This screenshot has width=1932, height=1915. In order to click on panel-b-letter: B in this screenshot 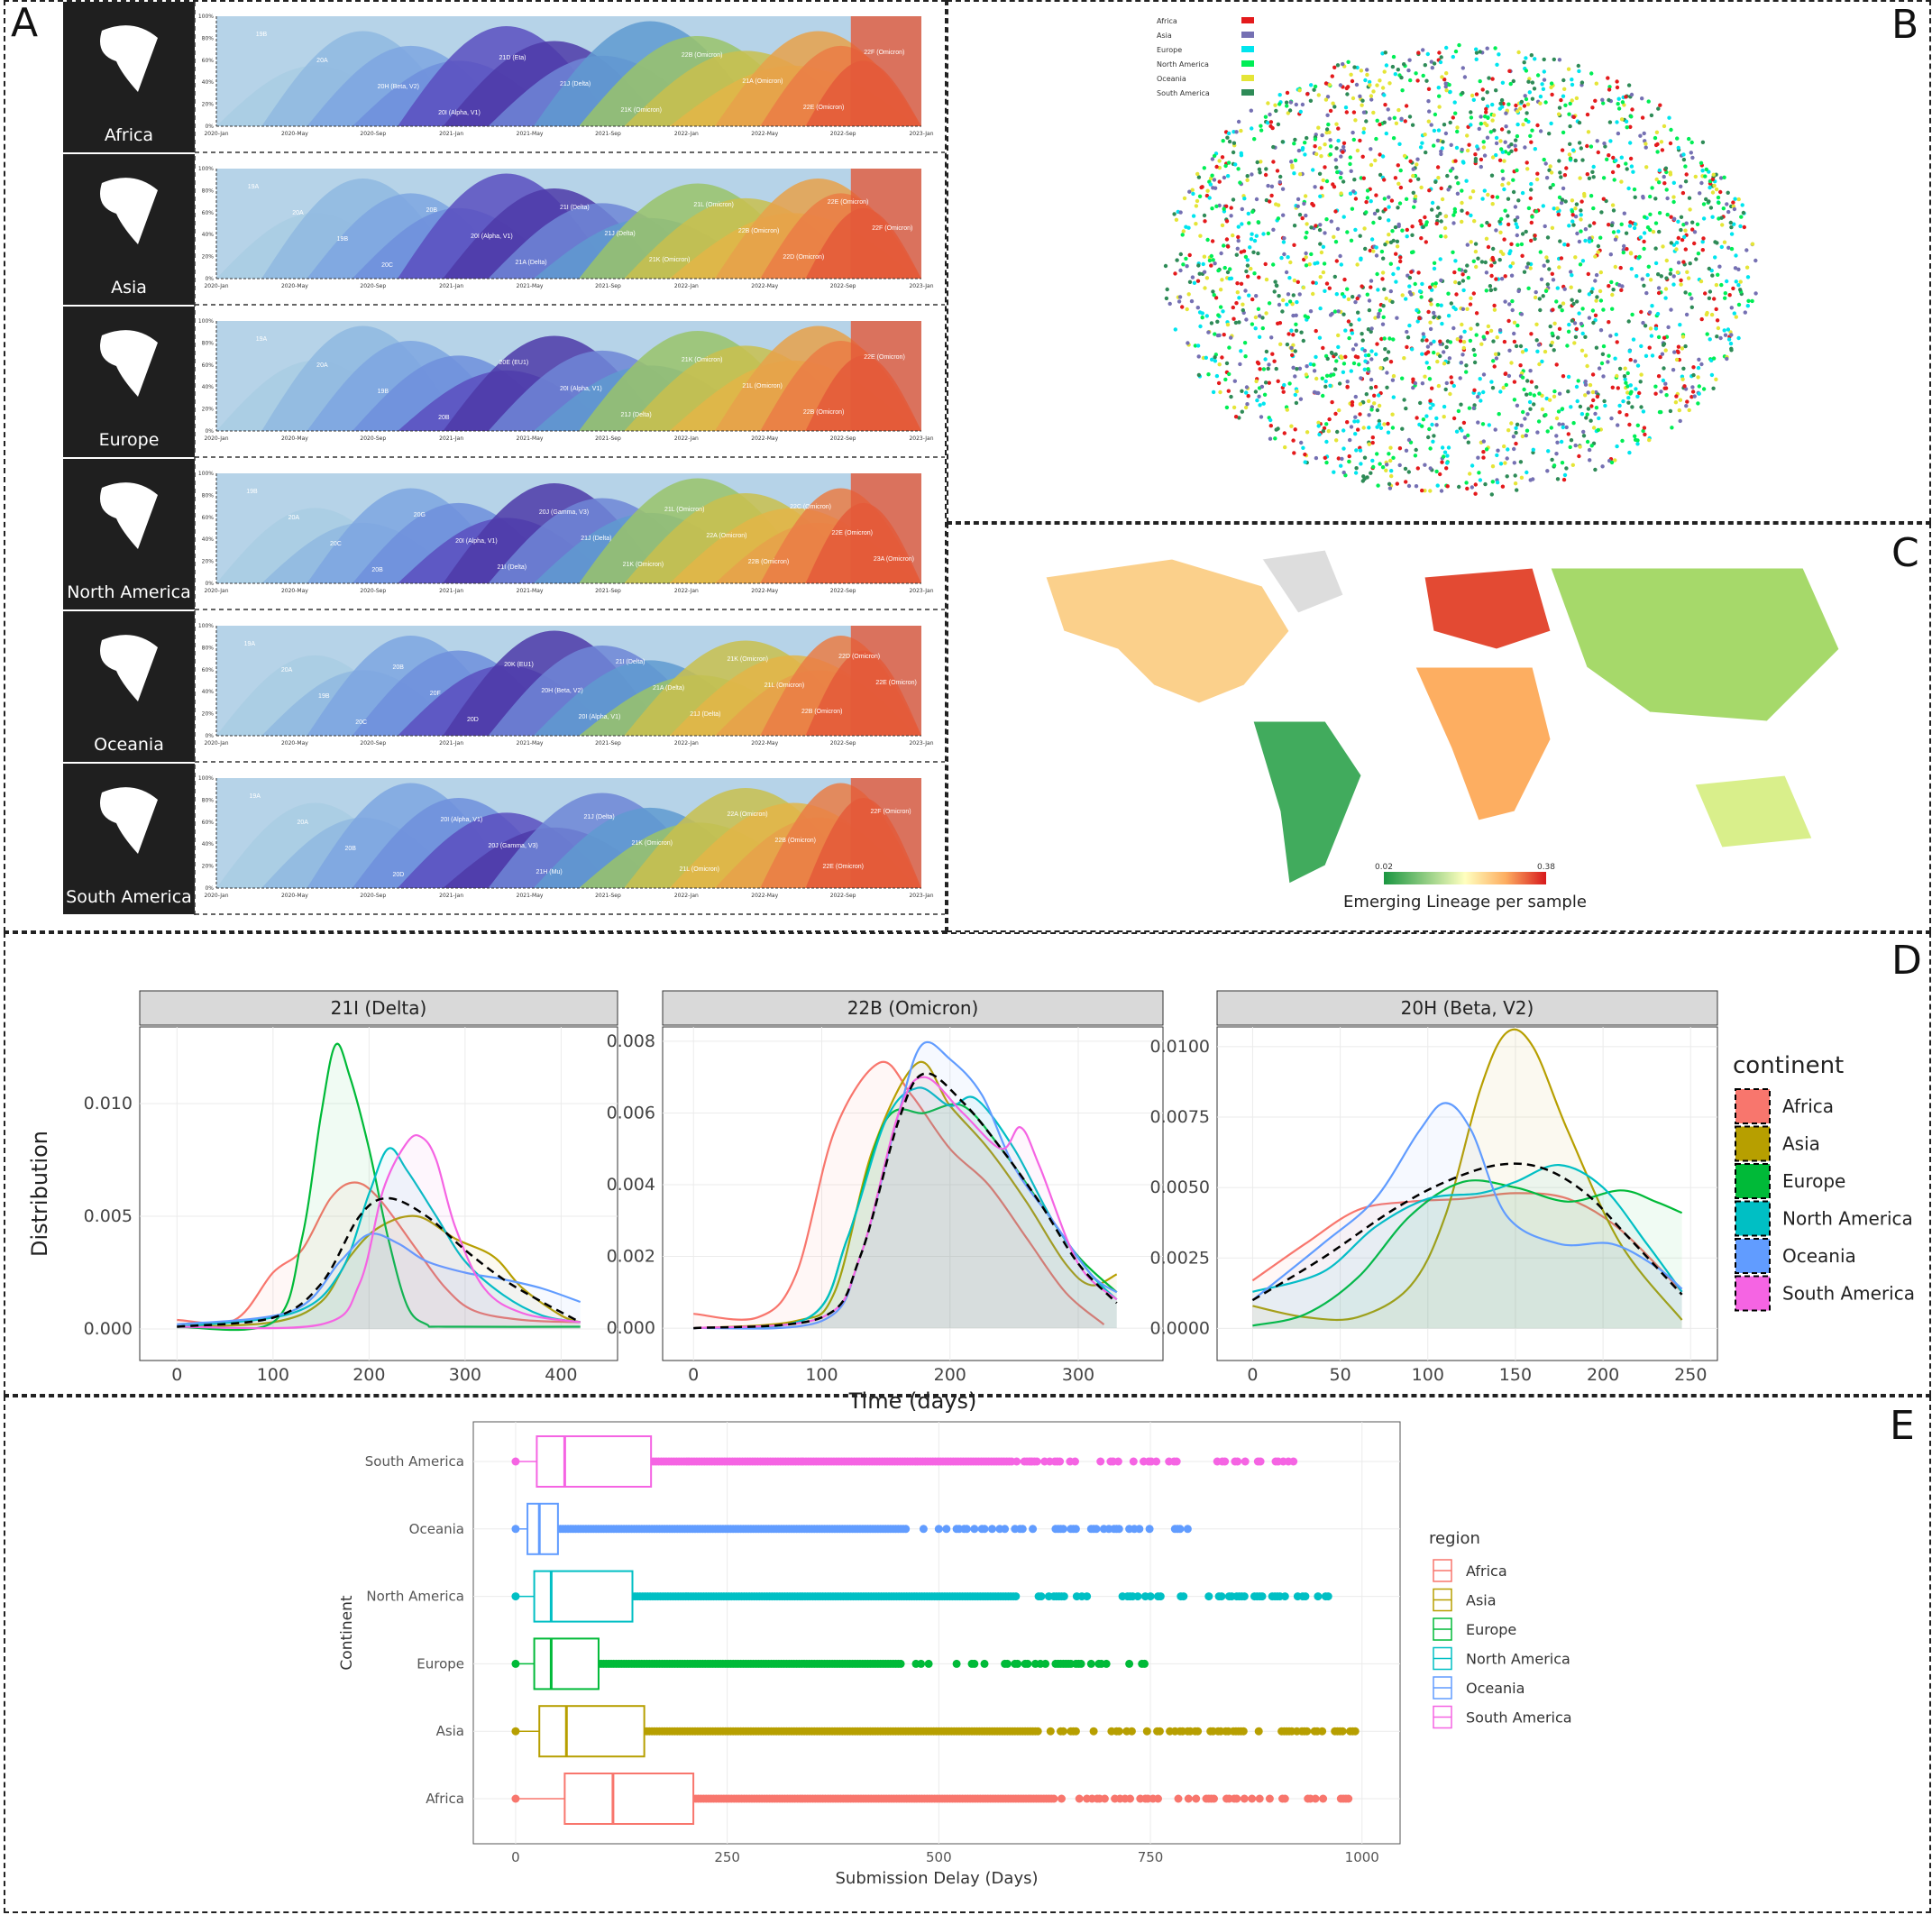, I will do `click(1905, 25)`.